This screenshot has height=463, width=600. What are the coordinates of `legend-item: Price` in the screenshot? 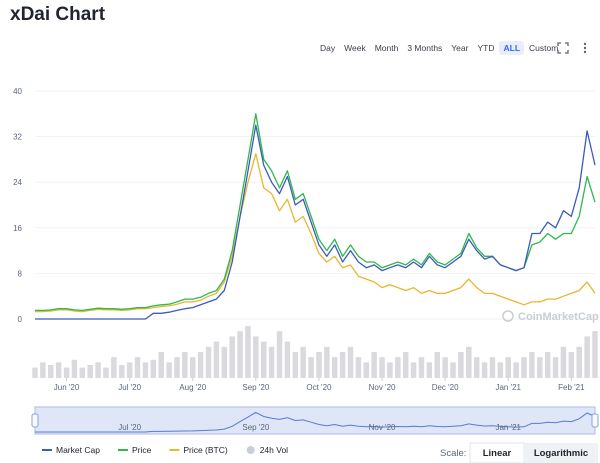 It's located at (134, 450).